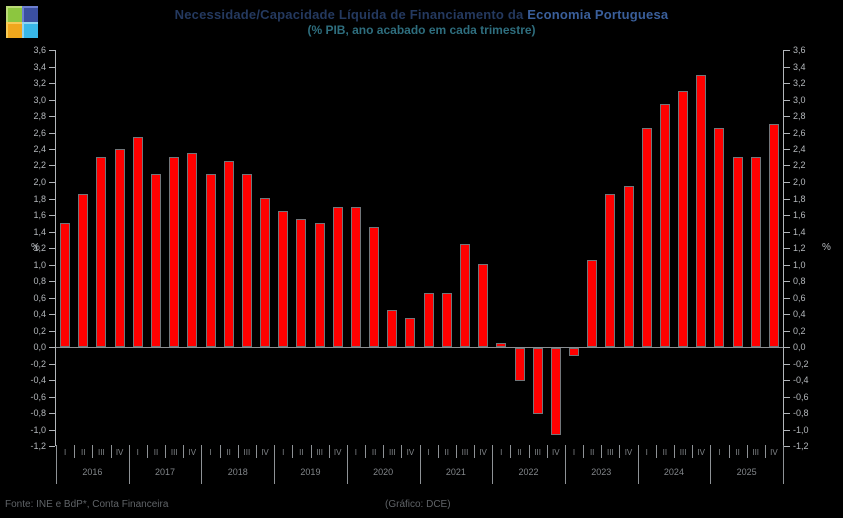 The image size is (843, 518). I want to click on year-label: 2023, so click(601, 472).